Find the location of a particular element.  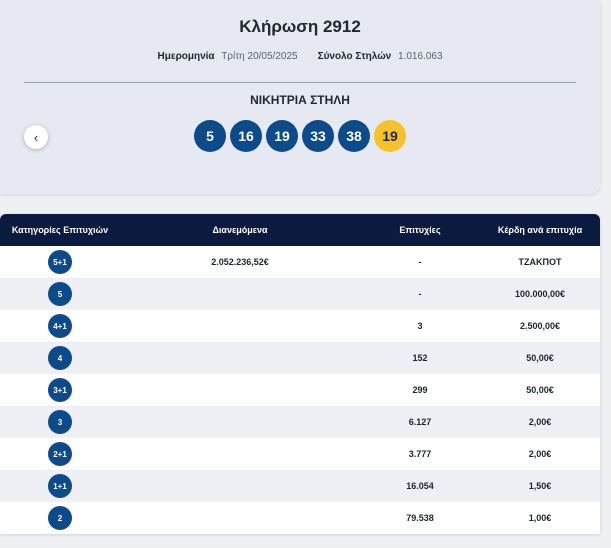

winners-cell: 3 is located at coordinates (420, 326).